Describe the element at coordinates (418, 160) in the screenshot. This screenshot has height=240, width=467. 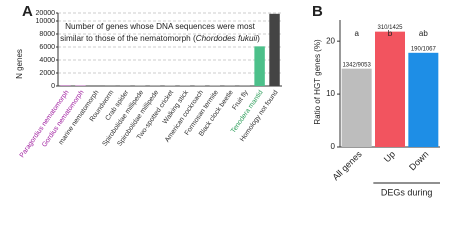
I see `x-tick-label: Down` at that location.